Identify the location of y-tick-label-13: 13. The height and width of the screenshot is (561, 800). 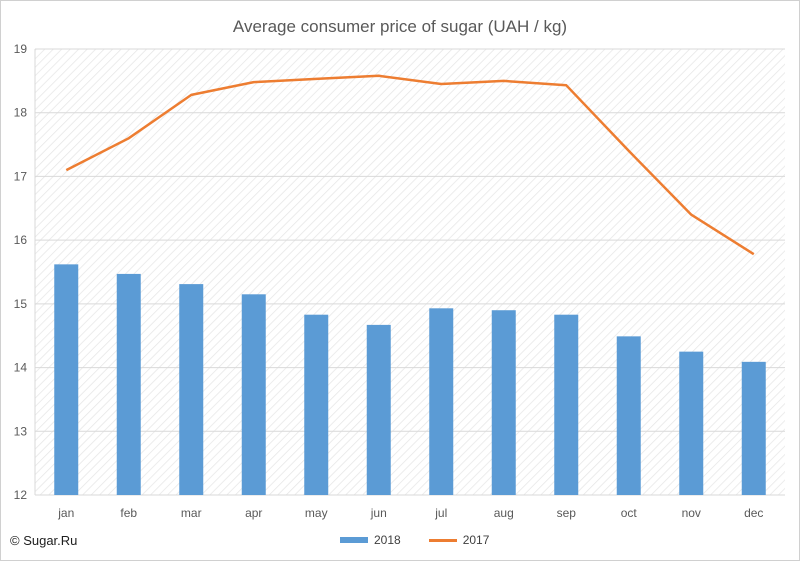
(21, 431).